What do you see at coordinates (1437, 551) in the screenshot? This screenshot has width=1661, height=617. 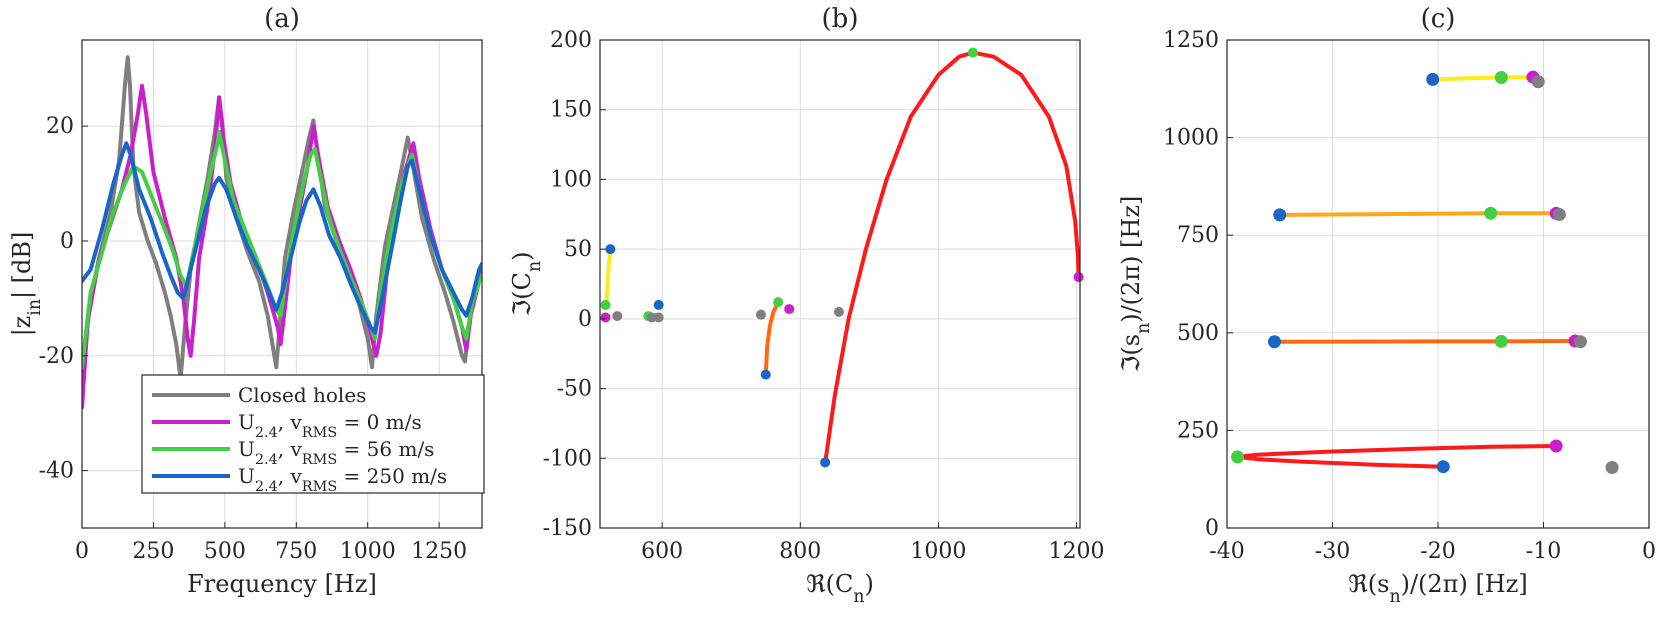 I see `x-tick-label: -20` at bounding box center [1437, 551].